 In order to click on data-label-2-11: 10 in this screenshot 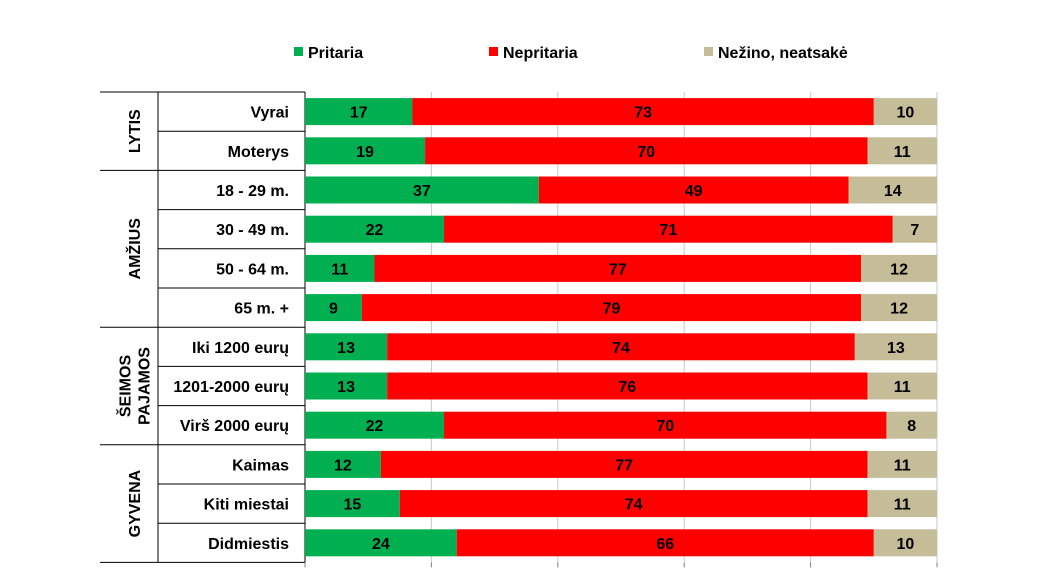, I will do `click(906, 544)`.